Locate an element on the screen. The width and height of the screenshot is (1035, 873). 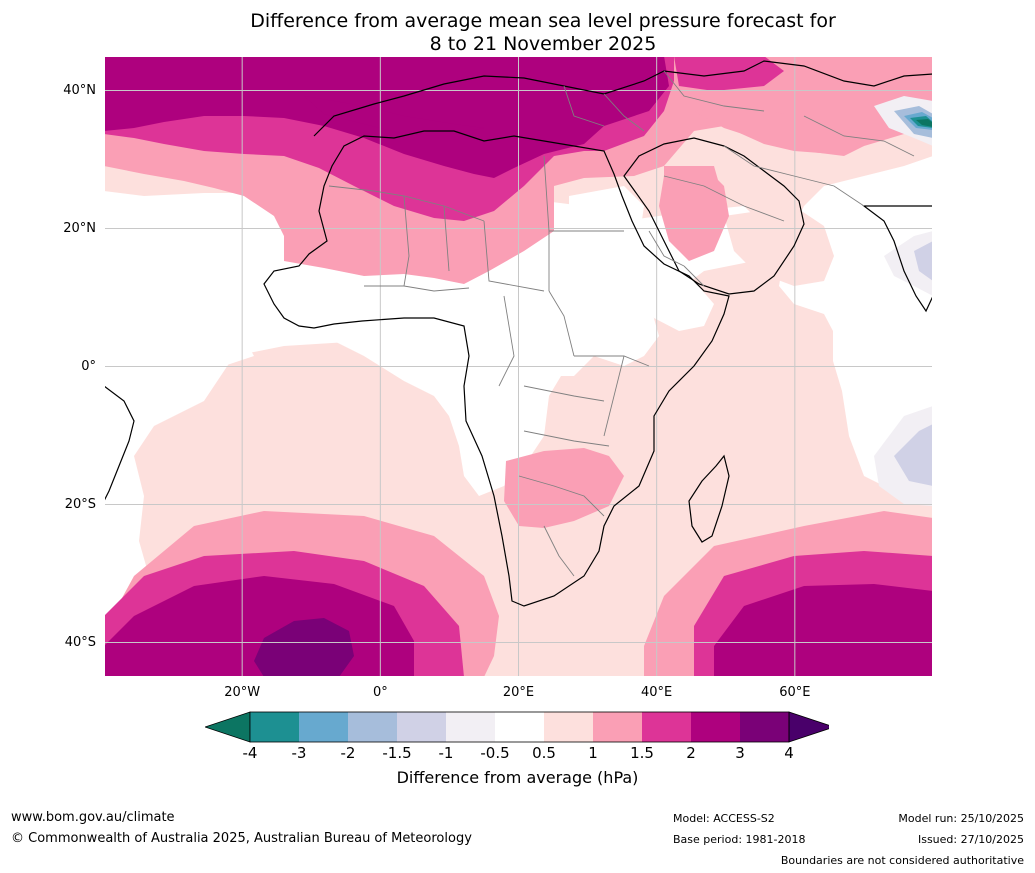
colorbar-outline is located at coordinates (519, 727).